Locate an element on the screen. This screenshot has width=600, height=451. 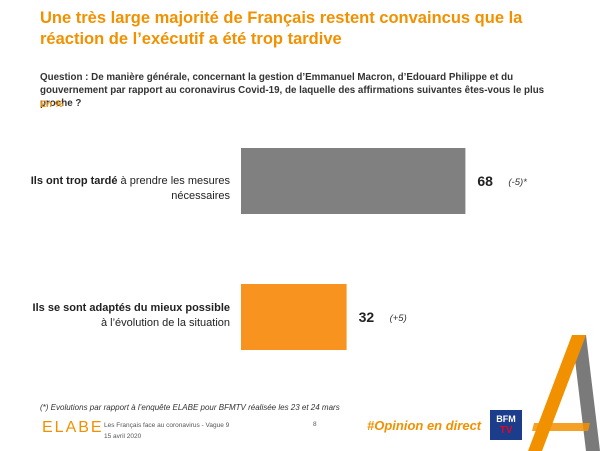
bfmtv-logo: BFM TV is located at coordinates (506, 425).